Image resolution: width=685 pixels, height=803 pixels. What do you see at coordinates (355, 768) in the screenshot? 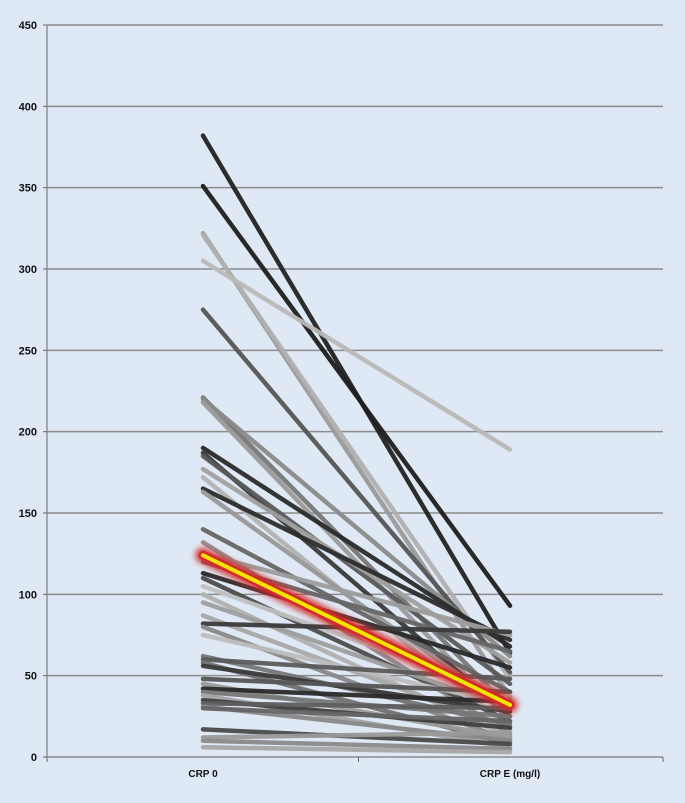
I see `x-axis-categories: CRP 0 CRP E (mg/l)` at bounding box center [355, 768].